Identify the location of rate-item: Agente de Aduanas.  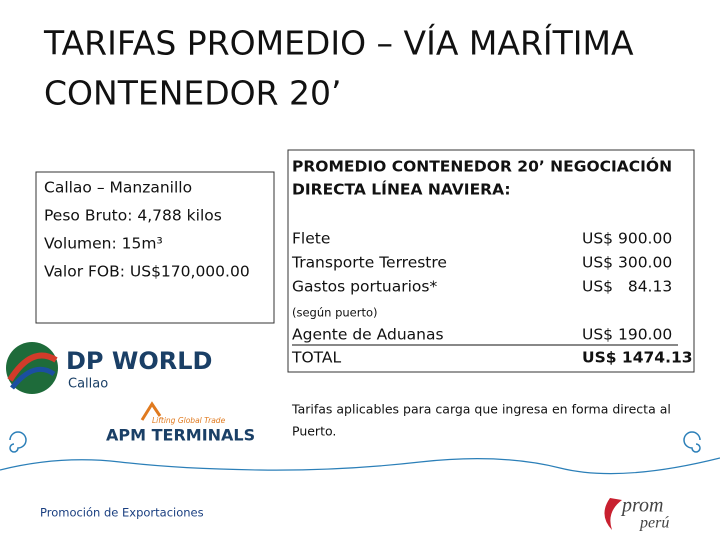
(368, 335).